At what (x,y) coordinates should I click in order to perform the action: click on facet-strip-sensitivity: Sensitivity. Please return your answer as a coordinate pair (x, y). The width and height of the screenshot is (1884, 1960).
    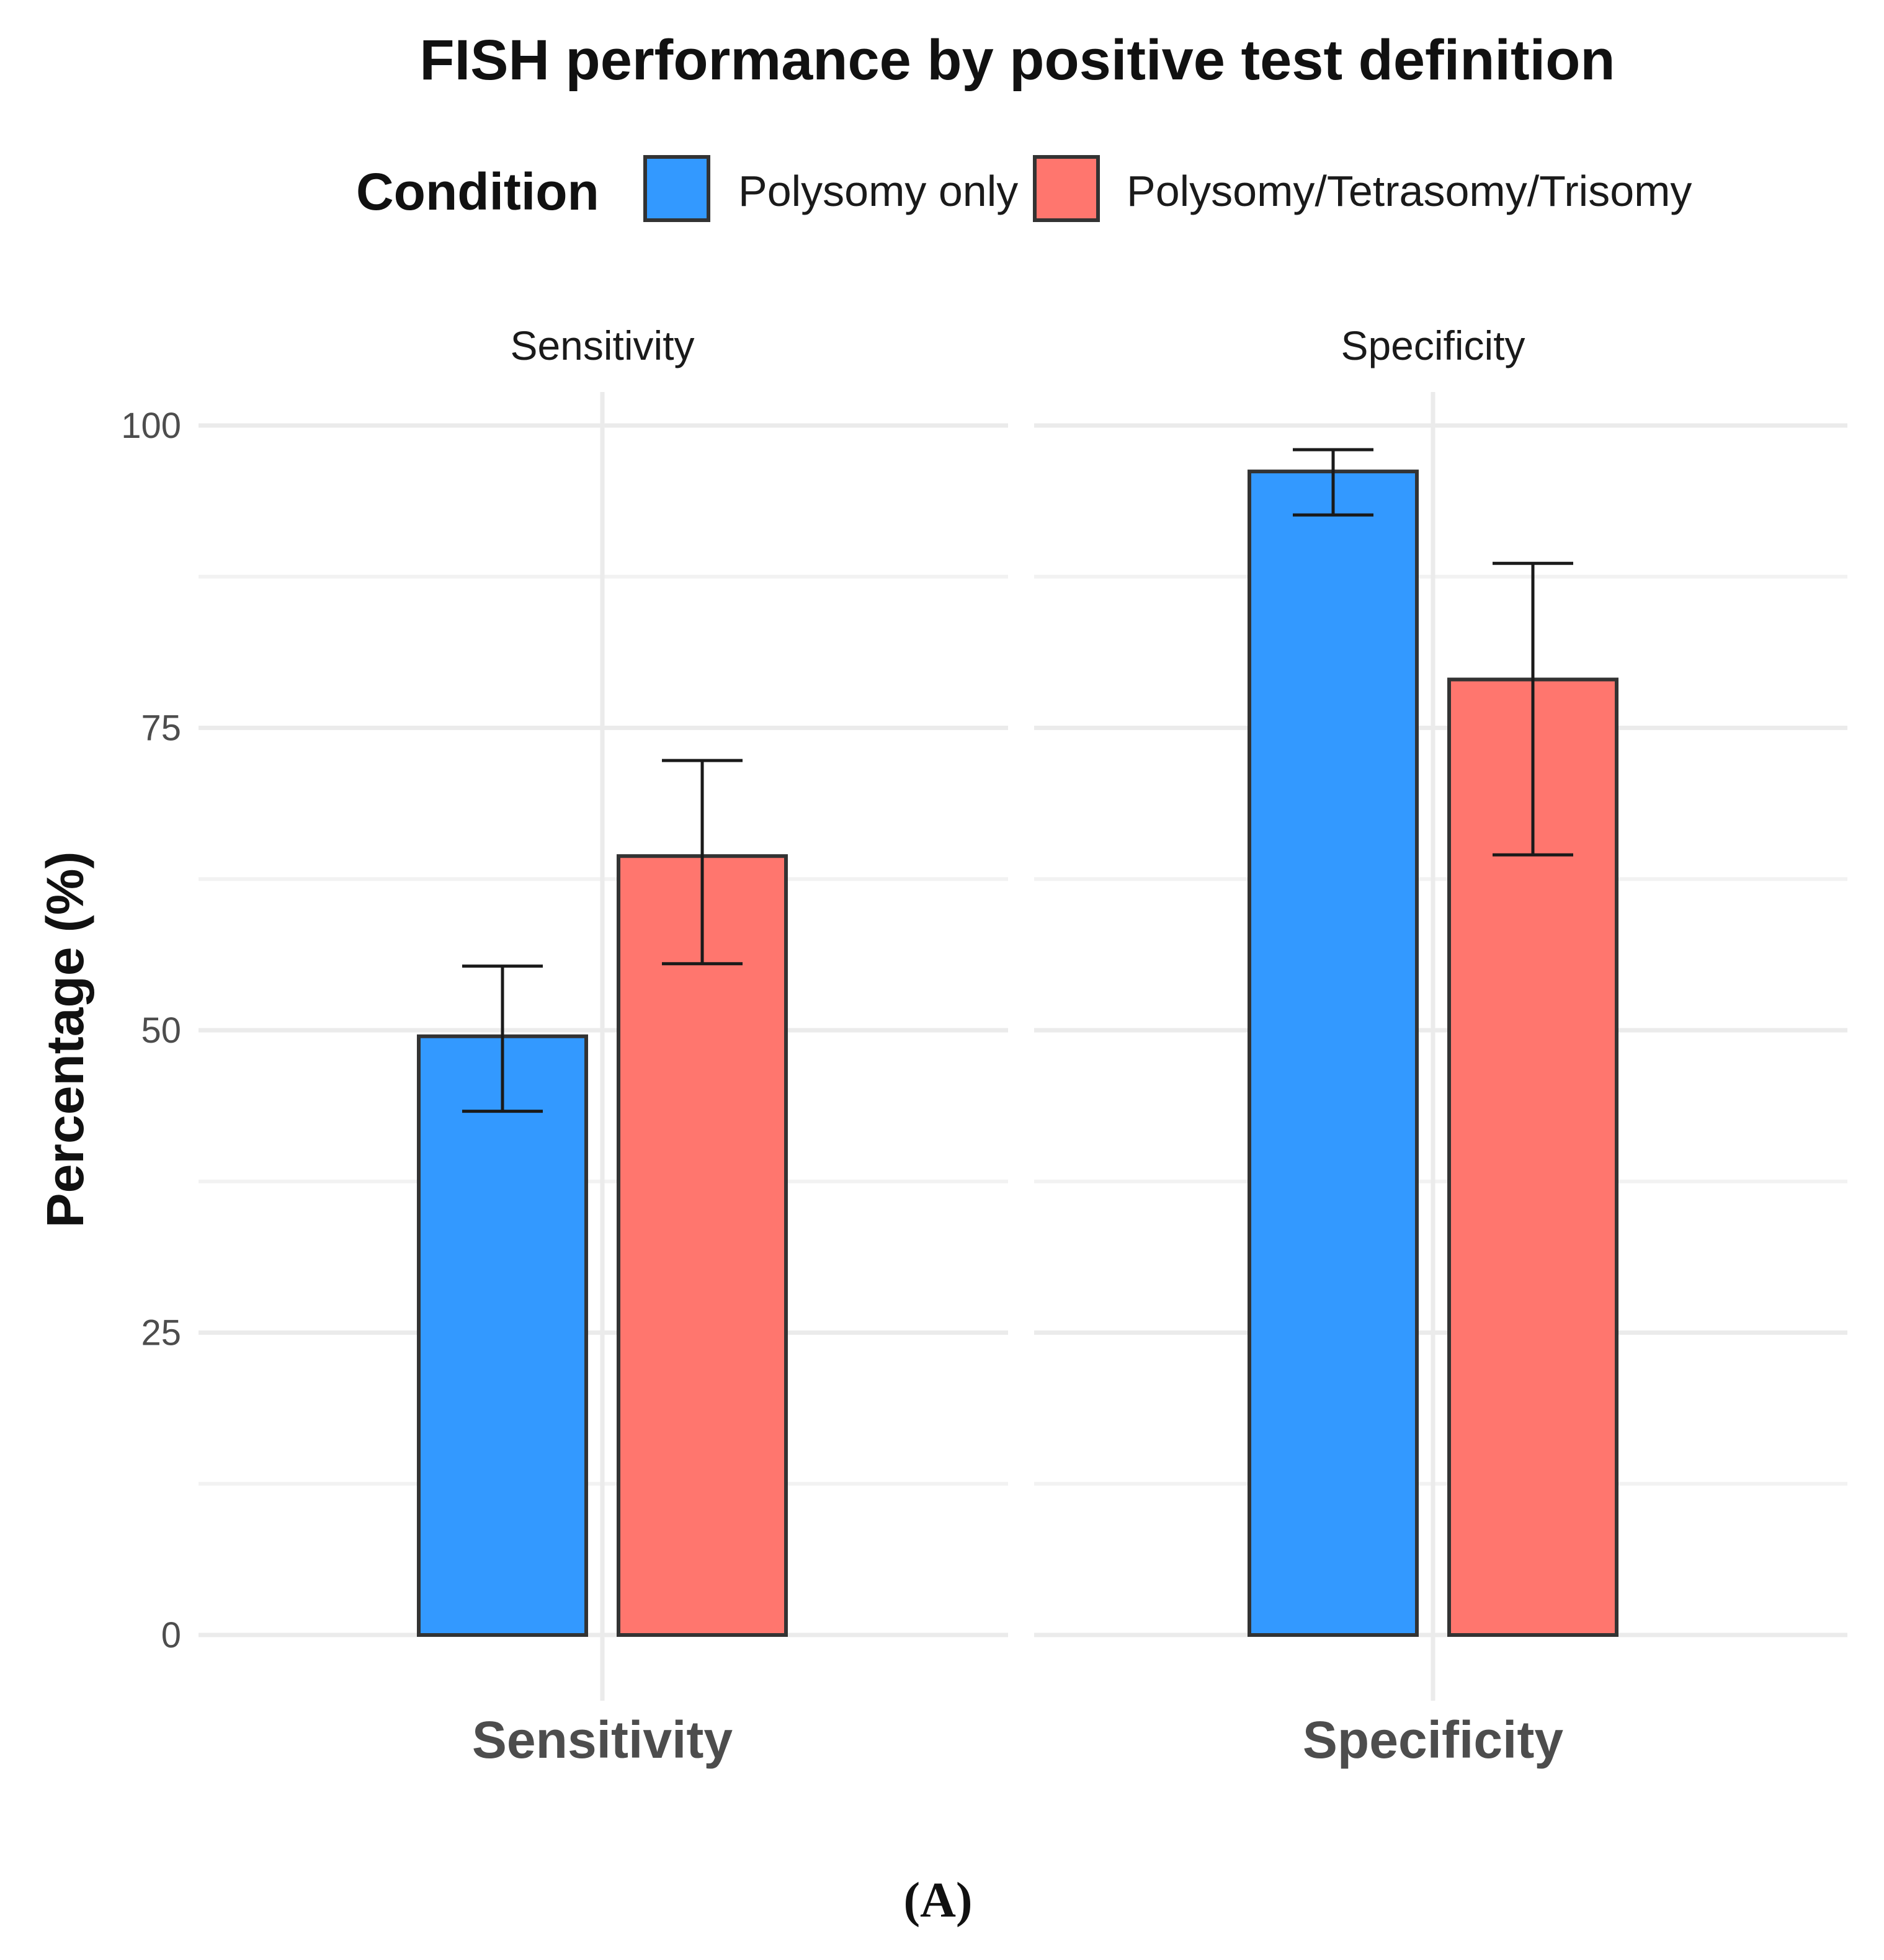
    Looking at the image, I should click on (602, 345).